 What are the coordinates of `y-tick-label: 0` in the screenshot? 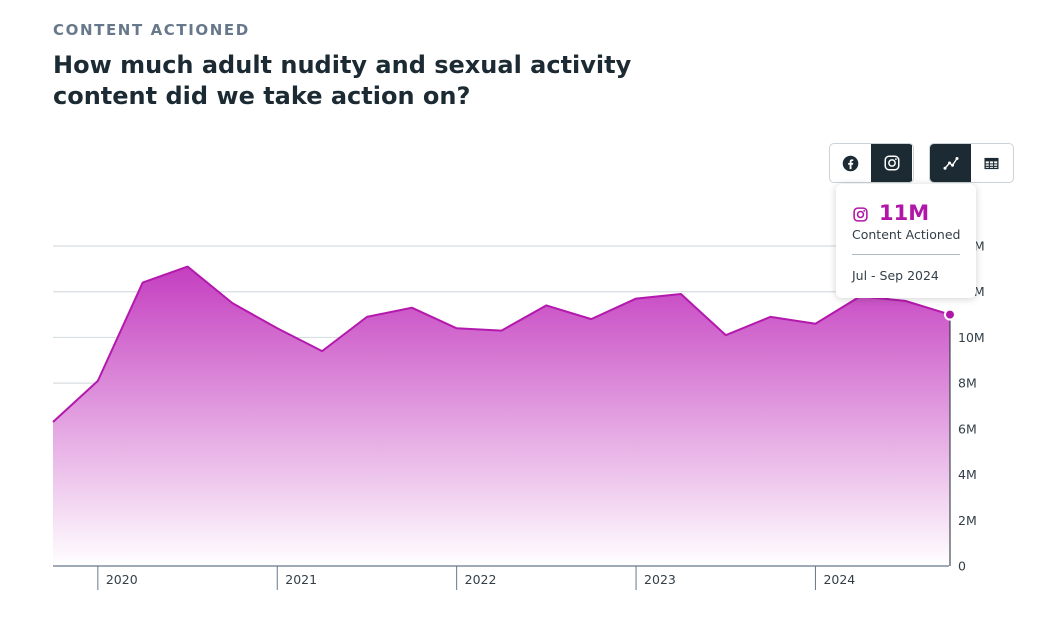 It's located at (962, 566).